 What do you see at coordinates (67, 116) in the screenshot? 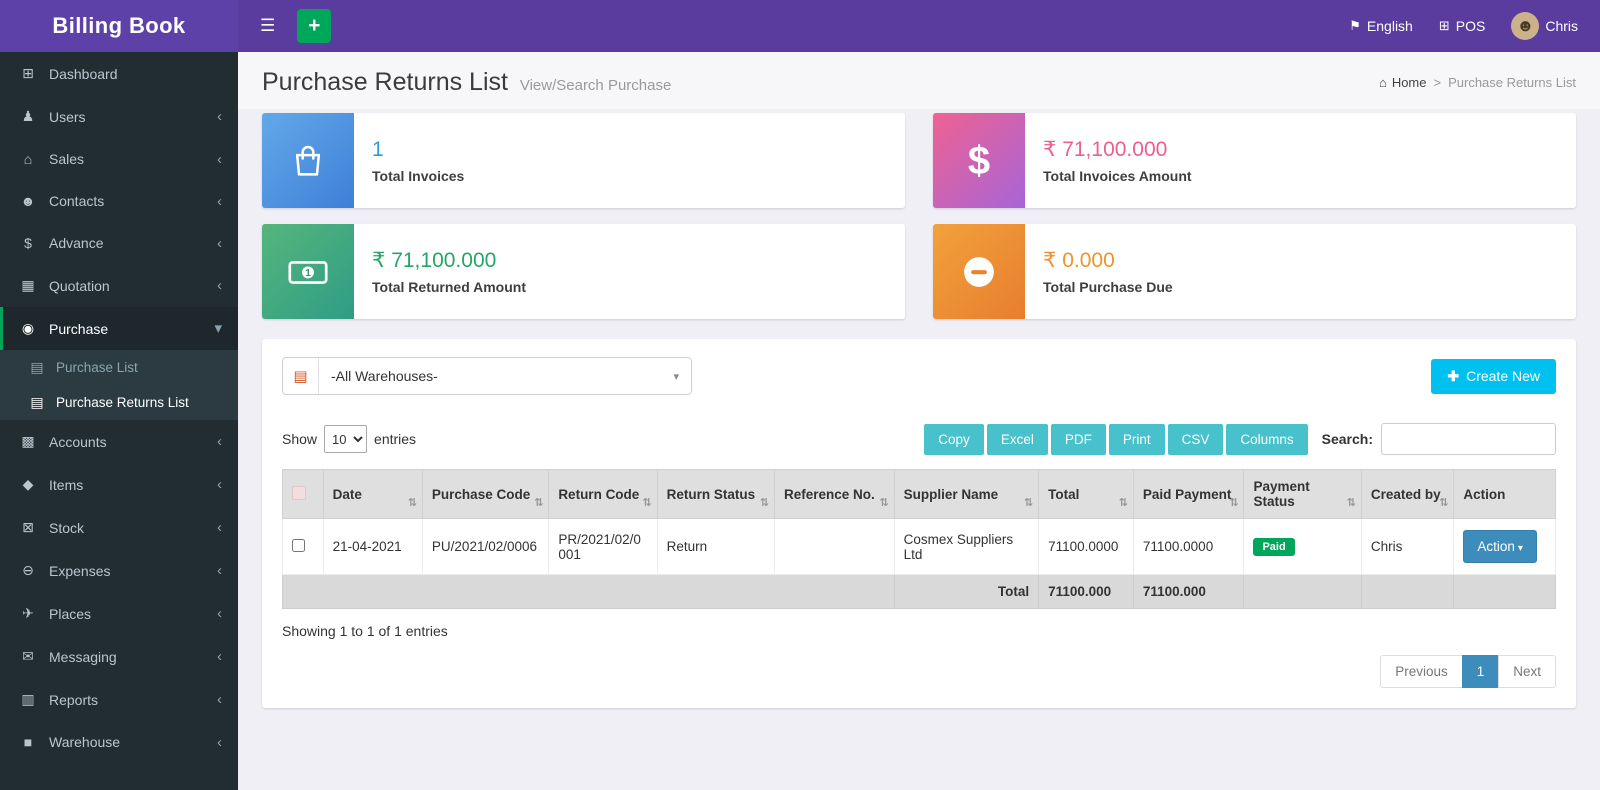
I see `sidebar-item-label: Users` at bounding box center [67, 116].